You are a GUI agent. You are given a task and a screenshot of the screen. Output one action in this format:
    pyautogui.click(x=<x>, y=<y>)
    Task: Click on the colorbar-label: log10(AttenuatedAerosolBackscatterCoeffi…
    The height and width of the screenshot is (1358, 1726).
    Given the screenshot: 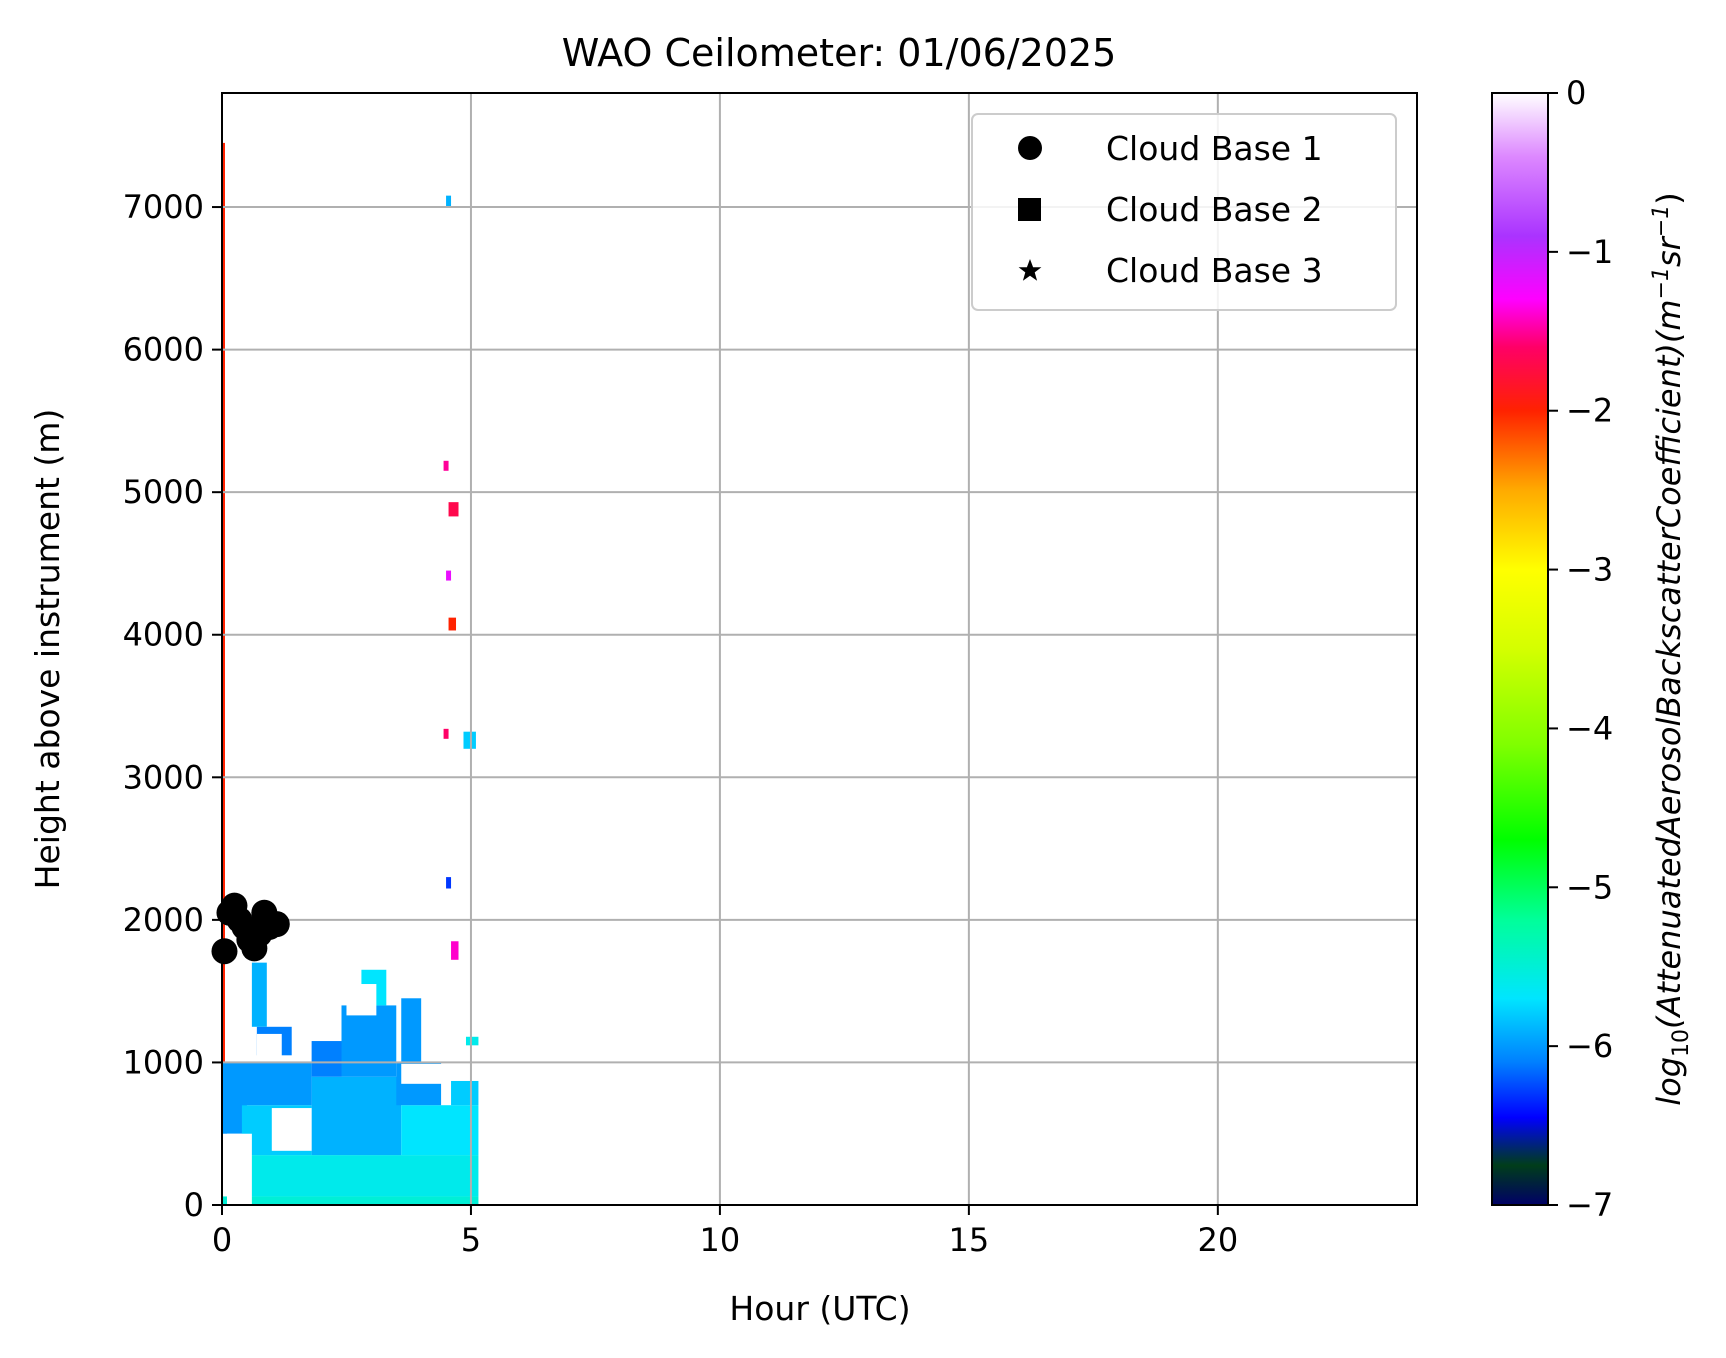 What is the action you would take?
    pyautogui.click(x=1671, y=649)
    